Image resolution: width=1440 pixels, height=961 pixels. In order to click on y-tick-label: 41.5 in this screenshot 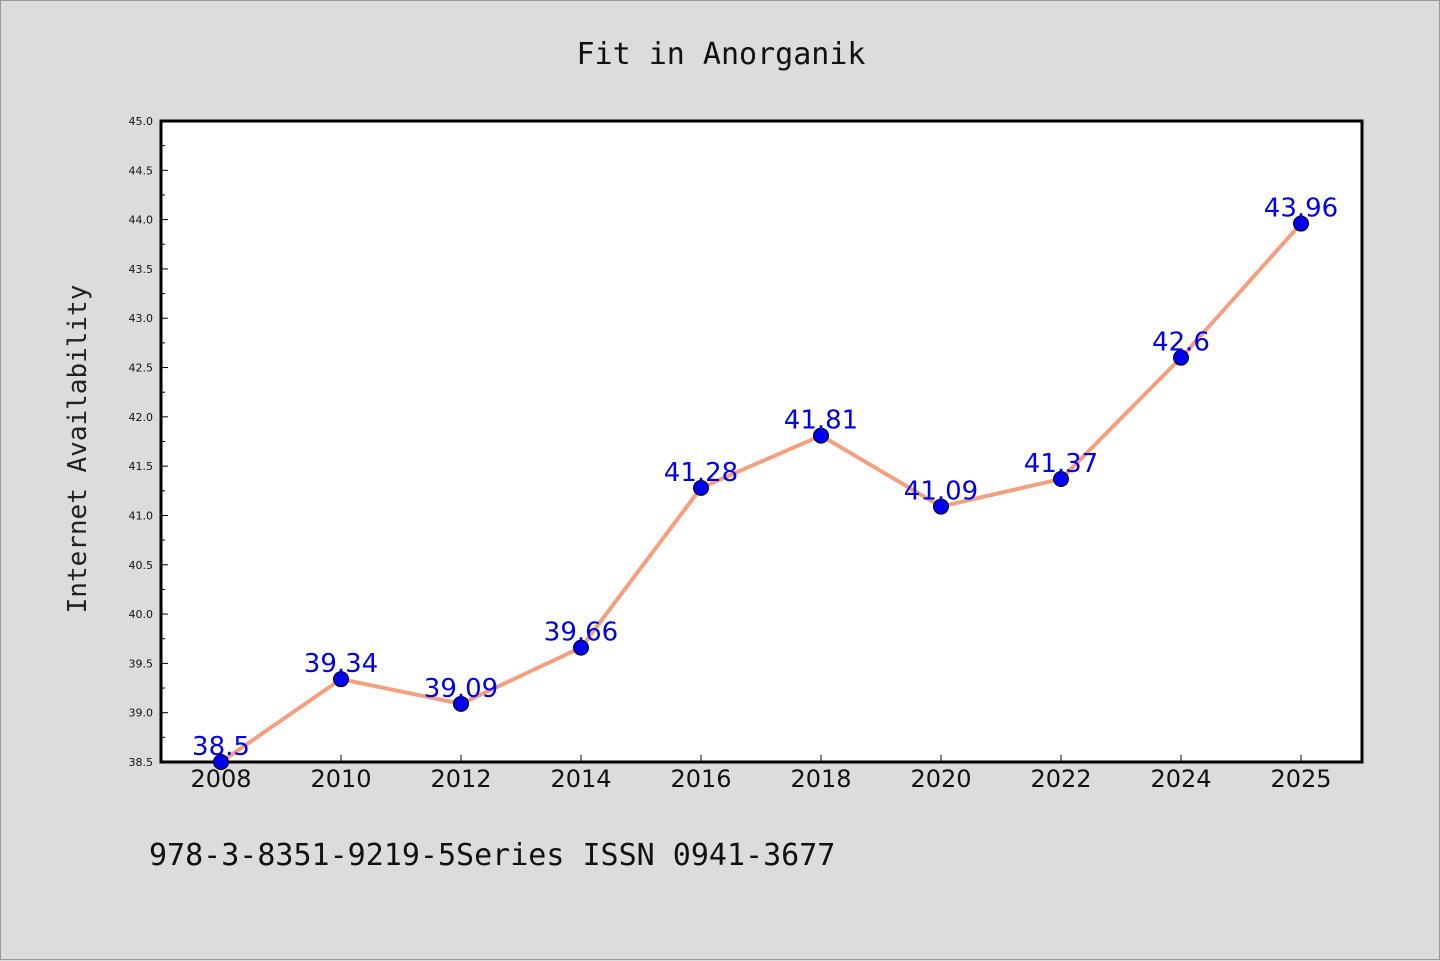, I will do `click(141, 466)`.